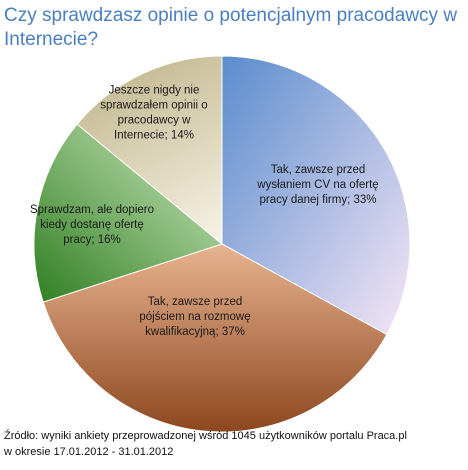 This screenshot has height=470, width=468. I want to click on slice-label-line: kwalifikacyjną; 37%, so click(195, 332).